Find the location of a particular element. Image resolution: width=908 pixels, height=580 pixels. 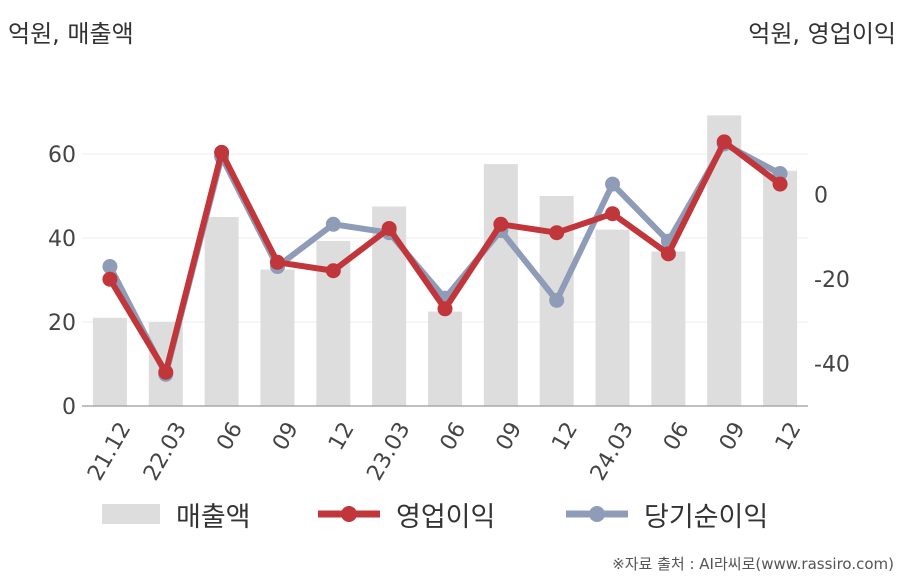

legend-item-net-income: 당기순이익 is located at coordinates (667, 514).